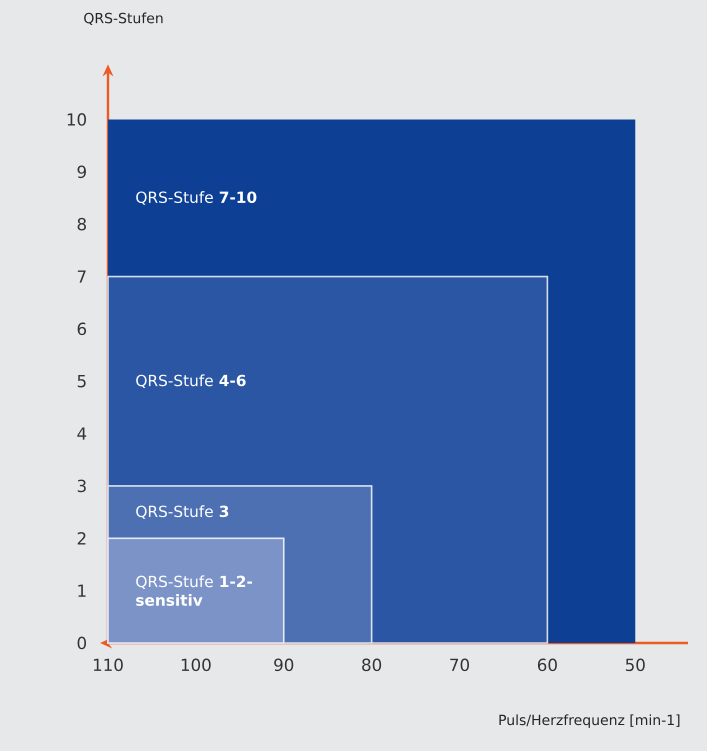 This screenshot has width=707, height=751. What do you see at coordinates (589, 721) in the screenshot?
I see `x-axis-title: Puls/Herzfrequenz [min-1]` at bounding box center [589, 721].